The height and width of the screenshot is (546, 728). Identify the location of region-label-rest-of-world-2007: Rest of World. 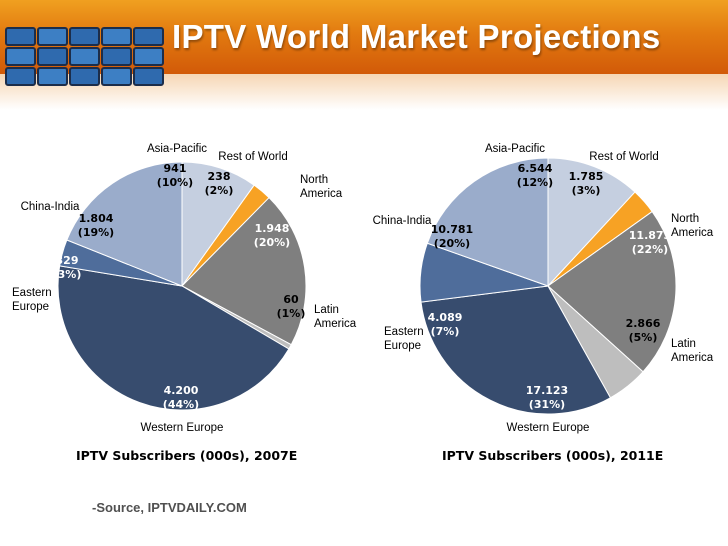
(252, 157).